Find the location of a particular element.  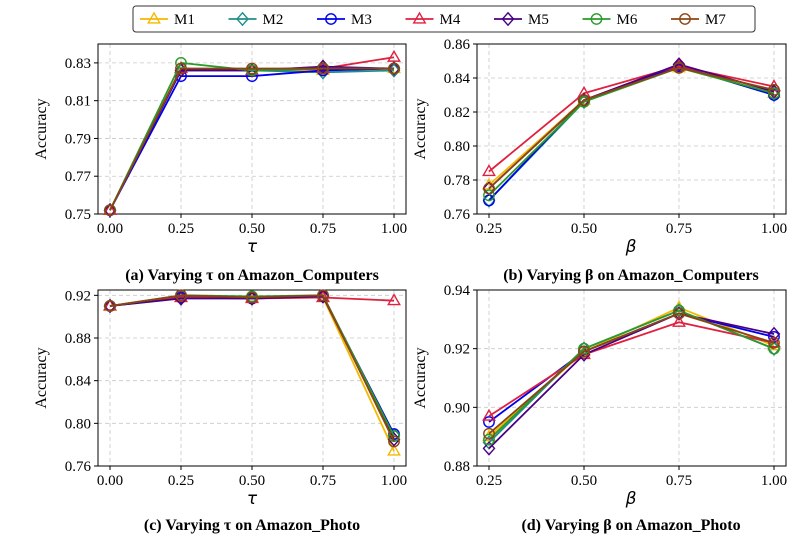

y-tick-label: 0.78 is located at coordinates (457, 181).